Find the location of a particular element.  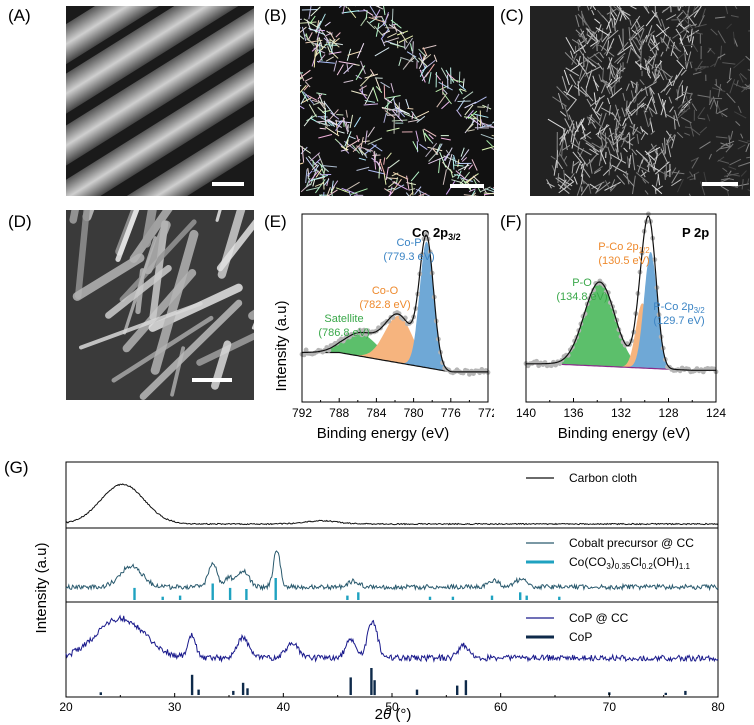

x-tick-label: 70 is located at coordinates (610, 707).